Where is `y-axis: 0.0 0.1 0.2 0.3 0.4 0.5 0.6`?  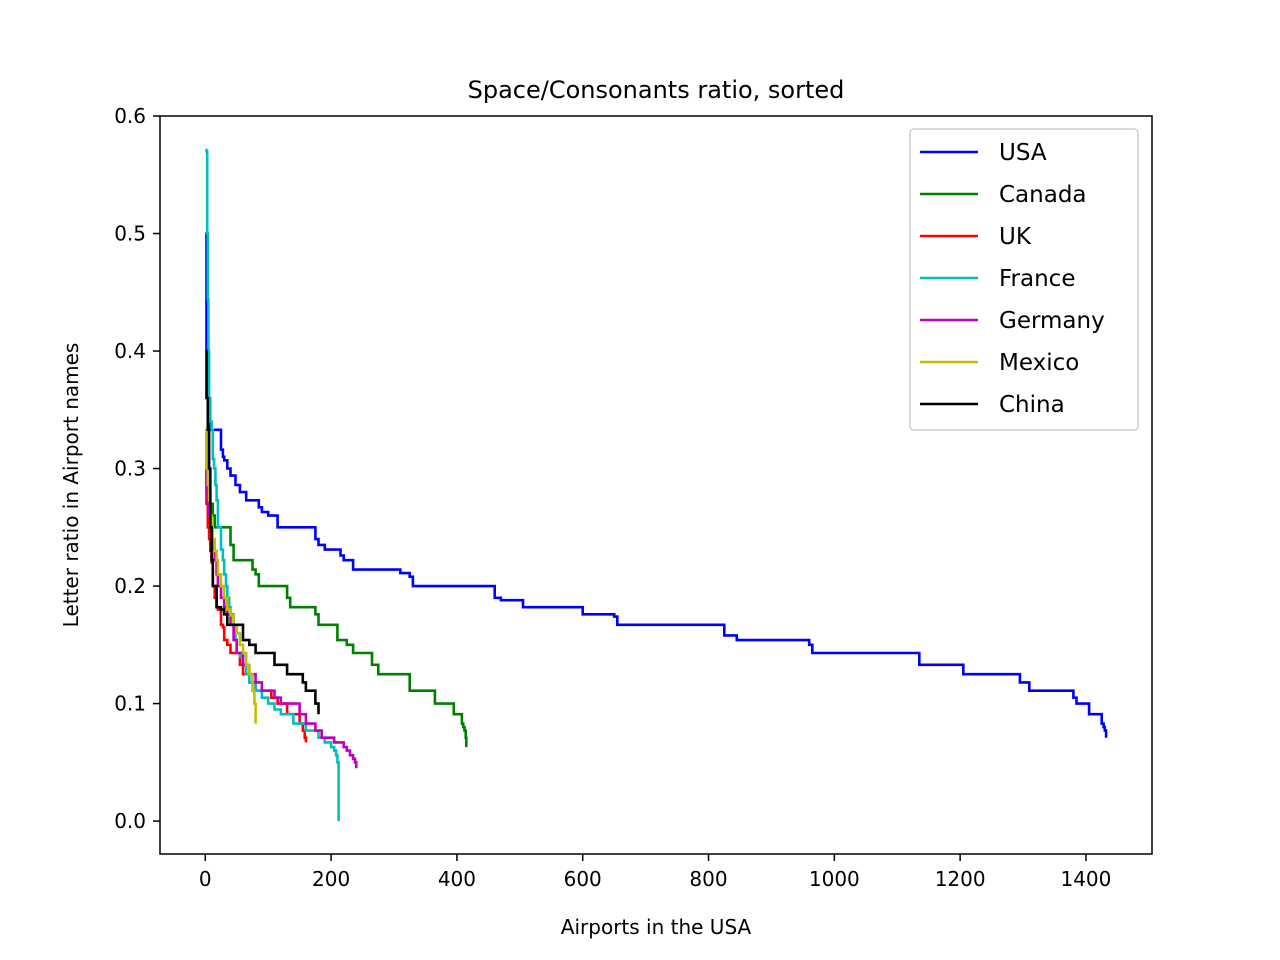 y-axis: 0.0 0.1 0.2 0.3 0.4 0.5 0.6 is located at coordinates (137, 468).